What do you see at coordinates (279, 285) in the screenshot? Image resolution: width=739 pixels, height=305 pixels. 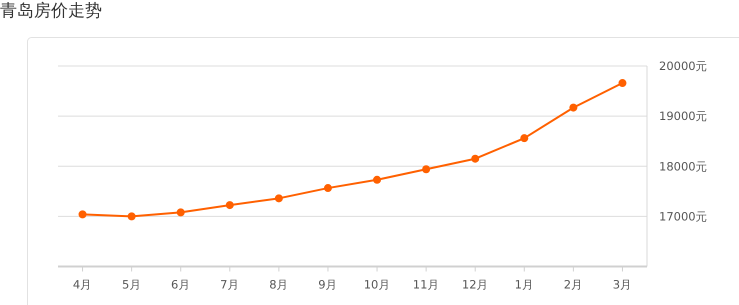 I see `x-tick-label: 8月` at bounding box center [279, 285].